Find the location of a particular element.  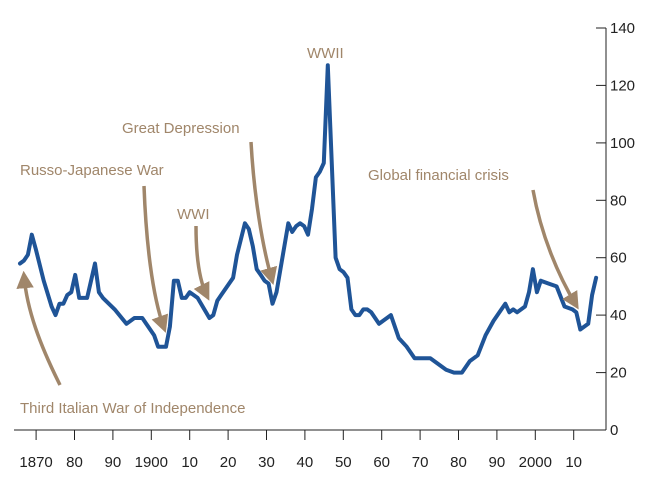

x-tick-label: 1870 is located at coordinates (35, 462).